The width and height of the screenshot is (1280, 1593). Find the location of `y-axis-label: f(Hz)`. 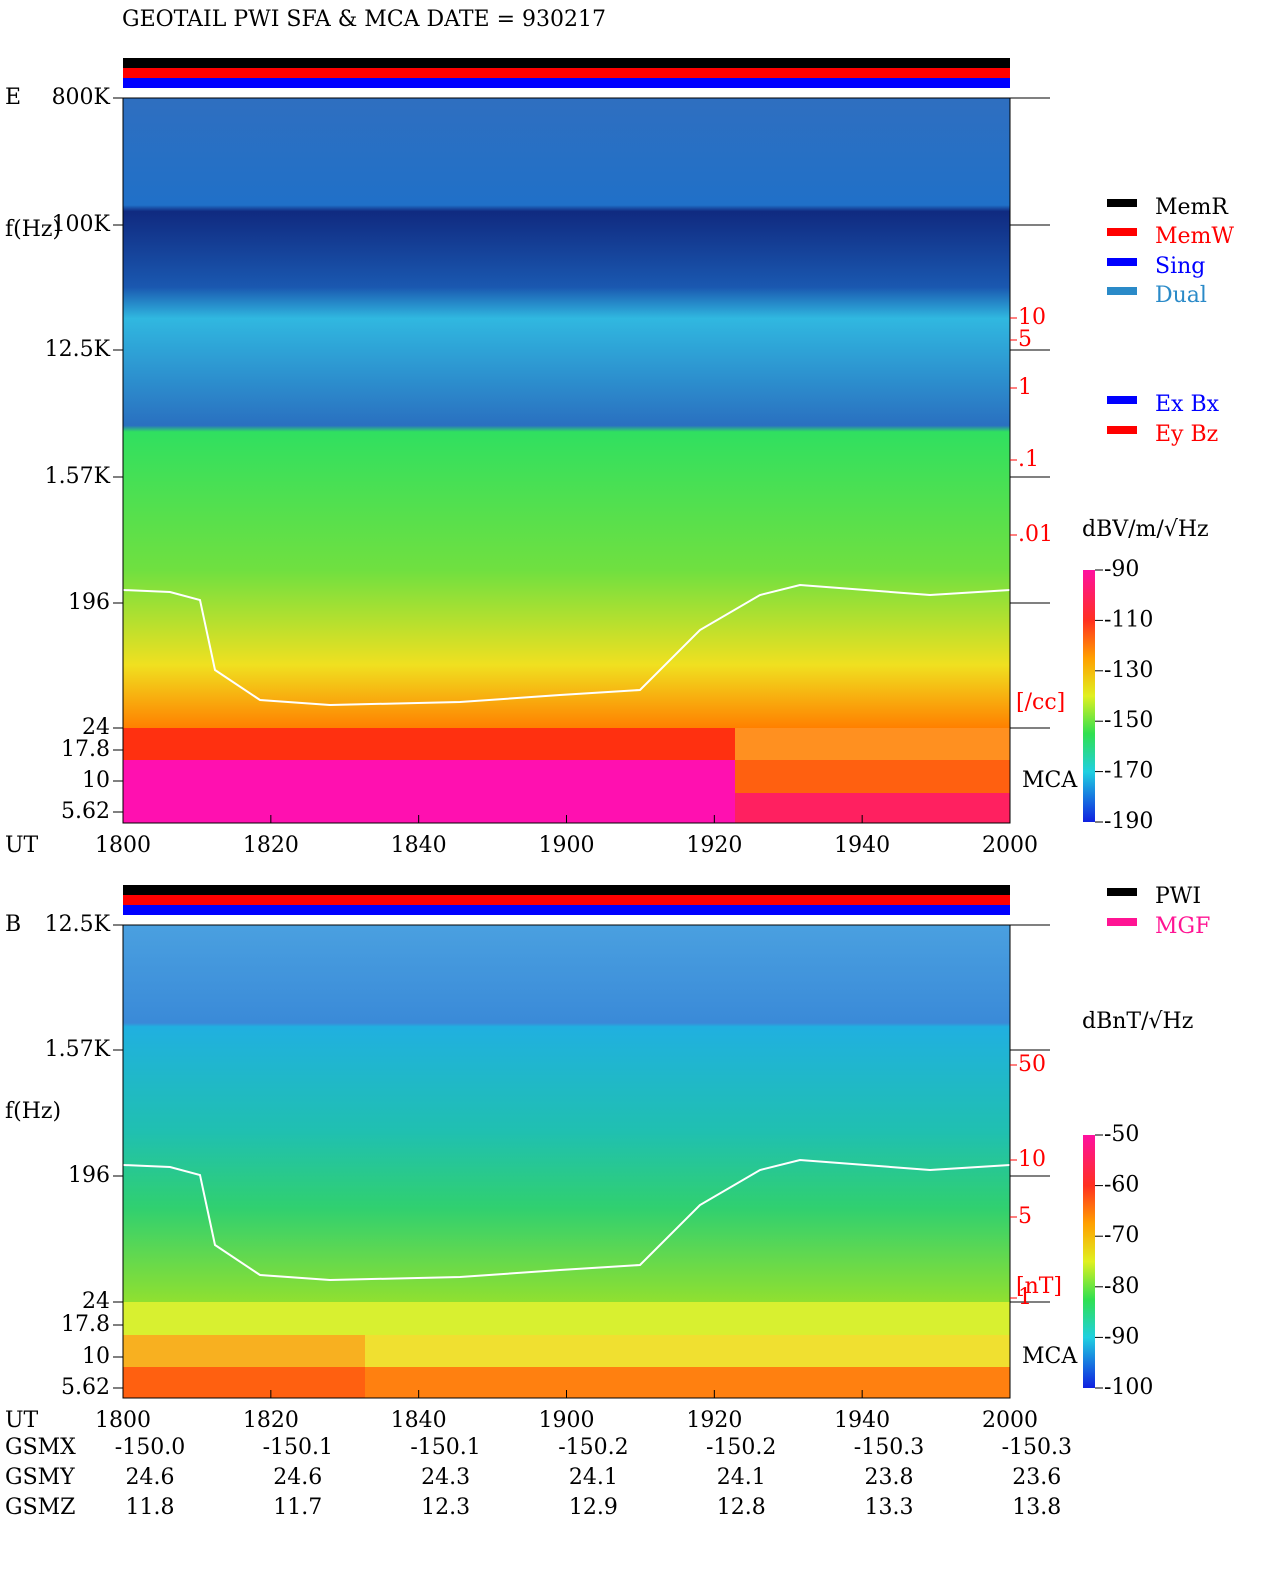

y-axis-label: f(Hz) is located at coordinates (33, 1111).